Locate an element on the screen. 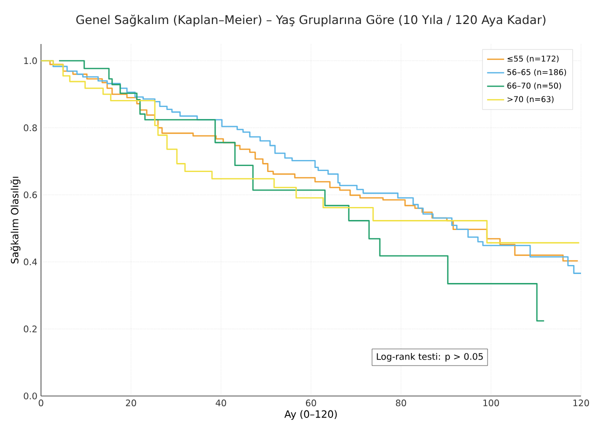  y-tick-label: 0.8 is located at coordinates (30, 128).